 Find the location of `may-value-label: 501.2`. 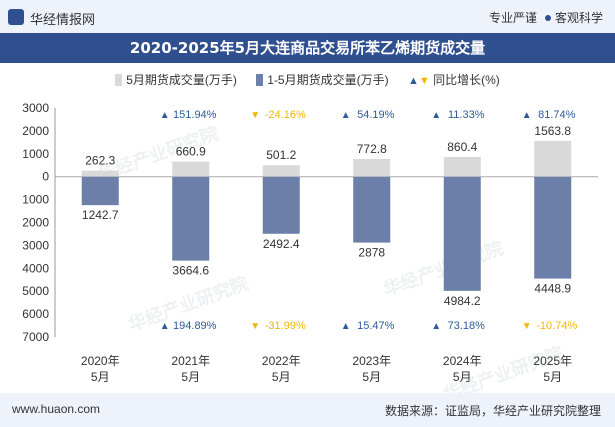

may-value-label: 501.2 is located at coordinates (281, 155).